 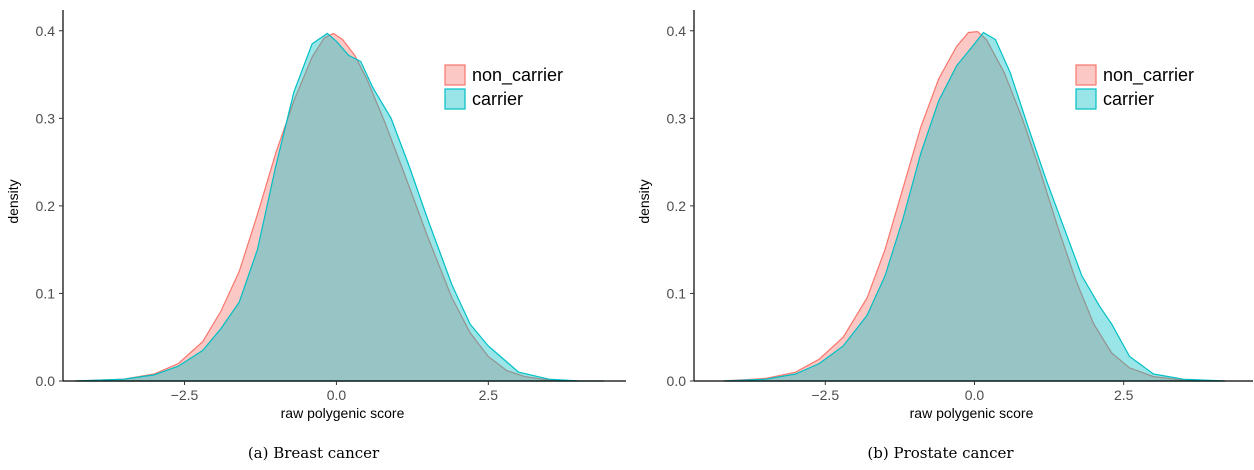 I want to click on caption-prostate: (b) Prostate cancer, so click(x=940, y=453).